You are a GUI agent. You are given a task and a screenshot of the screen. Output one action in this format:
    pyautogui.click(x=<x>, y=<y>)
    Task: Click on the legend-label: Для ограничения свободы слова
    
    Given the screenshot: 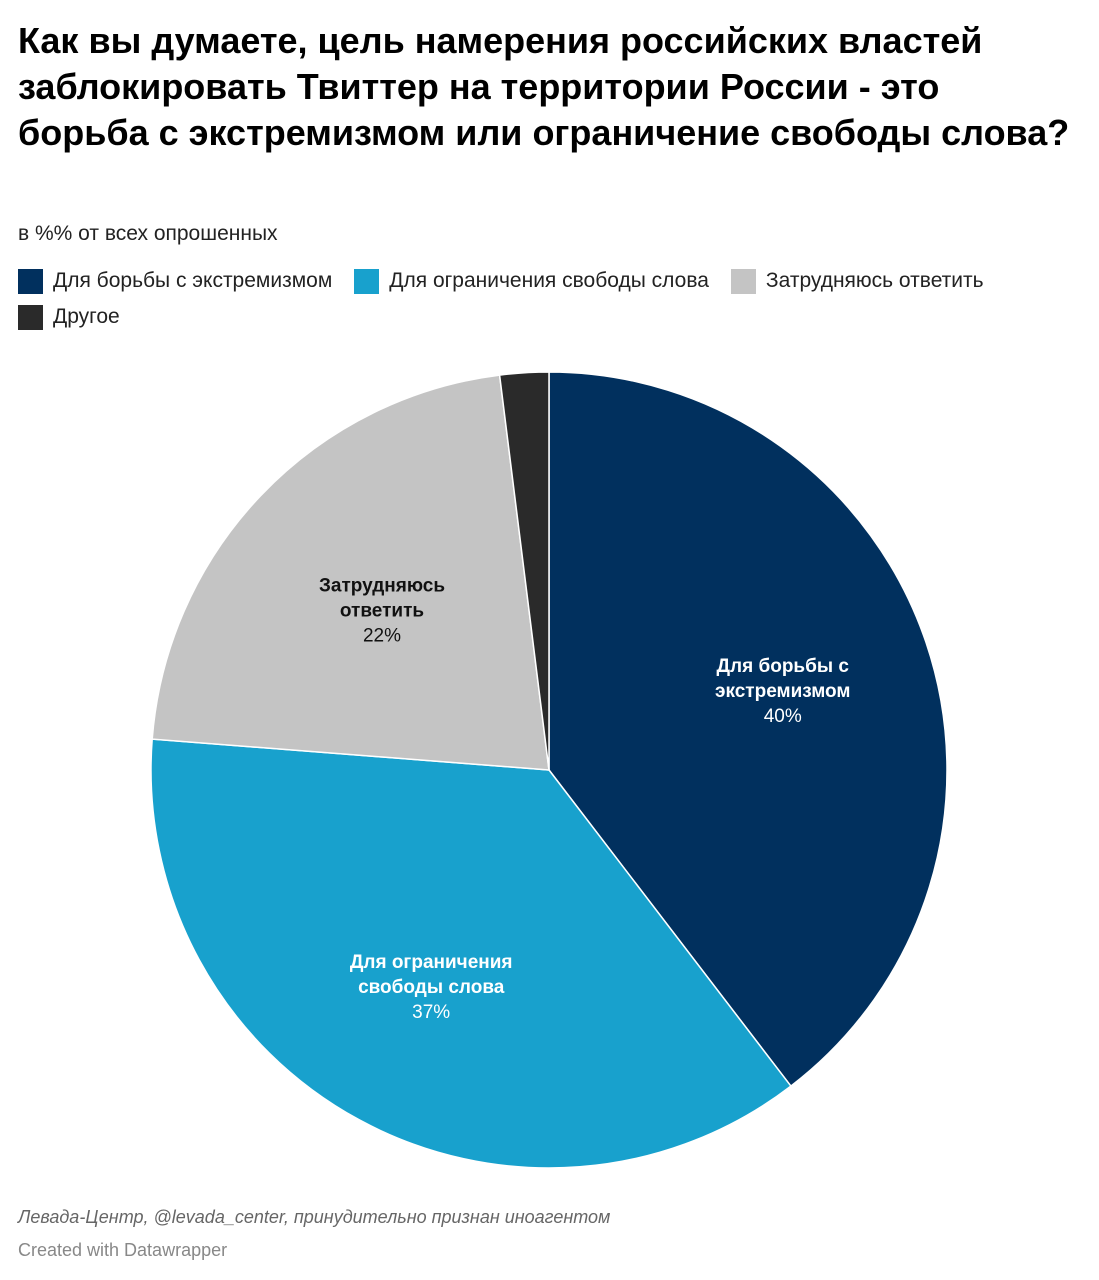 What is the action you would take?
    pyautogui.click(x=549, y=280)
    